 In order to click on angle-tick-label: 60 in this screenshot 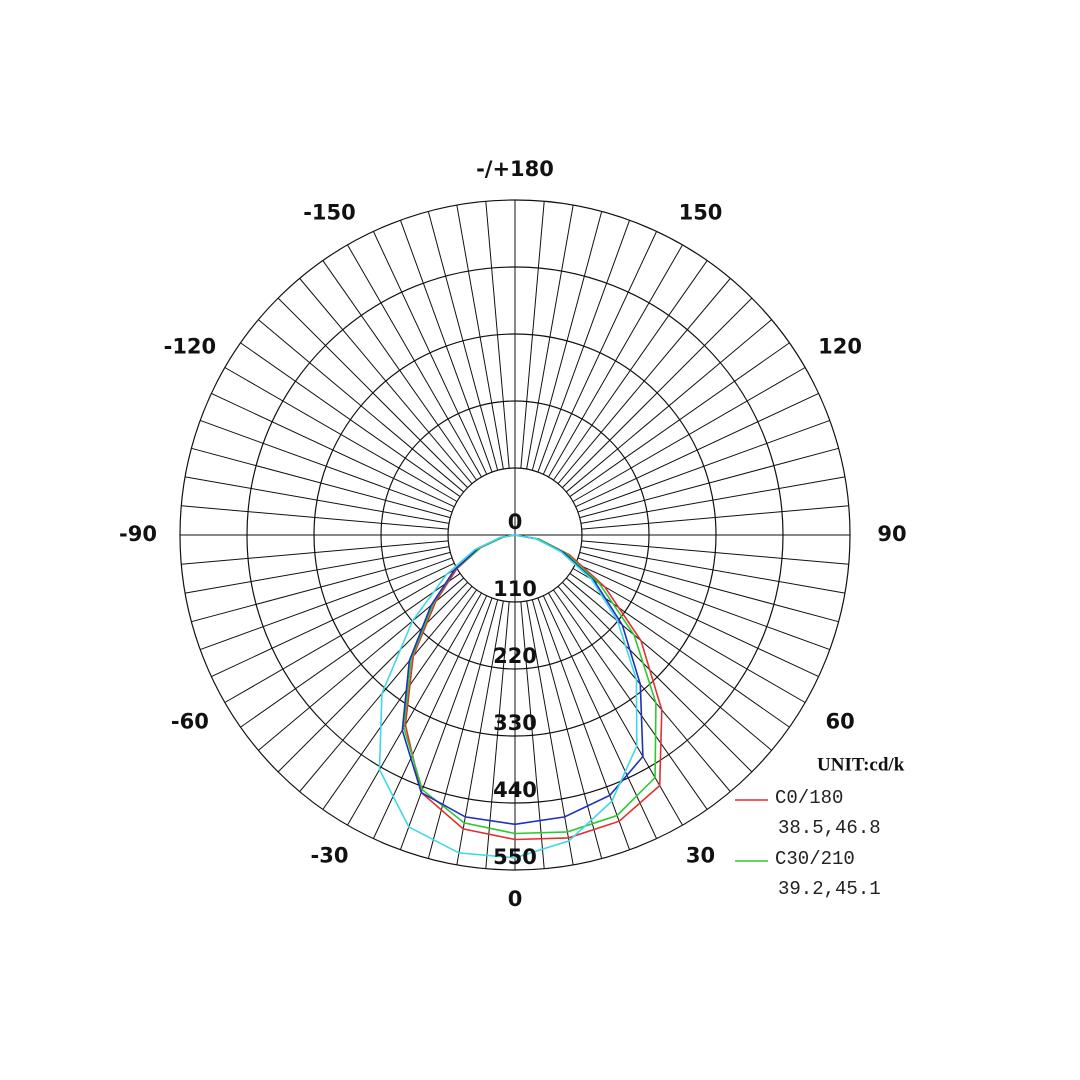, I will do `click(839, 722)`.